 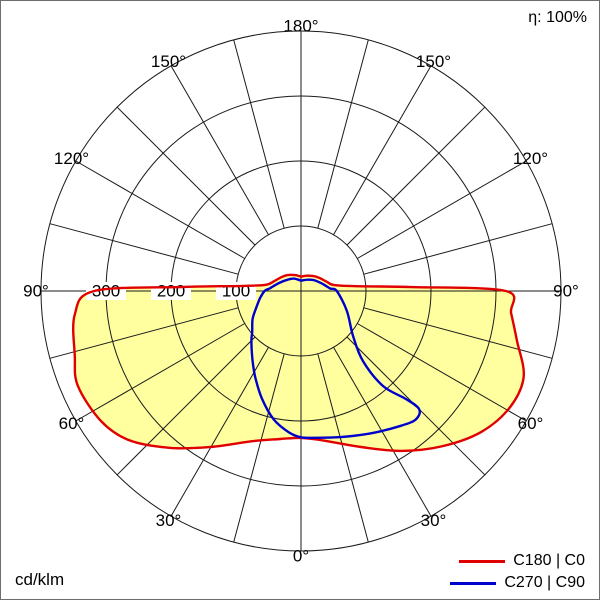 I want to click on radial-tick-label: 100, so click(x=236, y=291).